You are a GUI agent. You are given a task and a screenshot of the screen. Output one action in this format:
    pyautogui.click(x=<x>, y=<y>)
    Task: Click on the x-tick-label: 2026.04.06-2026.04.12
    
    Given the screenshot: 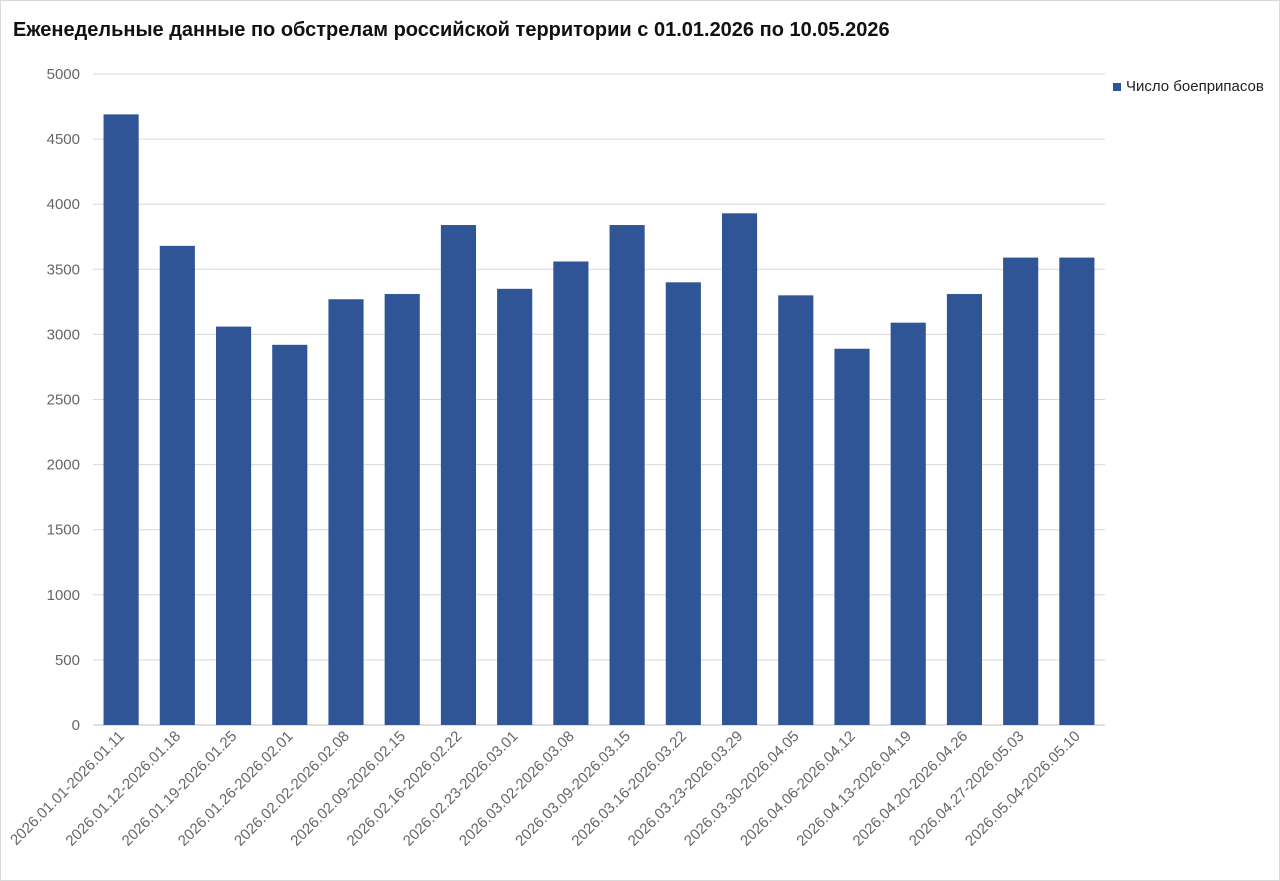 What is the action you would take?
    pyautogui.click(x=798, y=789)
    